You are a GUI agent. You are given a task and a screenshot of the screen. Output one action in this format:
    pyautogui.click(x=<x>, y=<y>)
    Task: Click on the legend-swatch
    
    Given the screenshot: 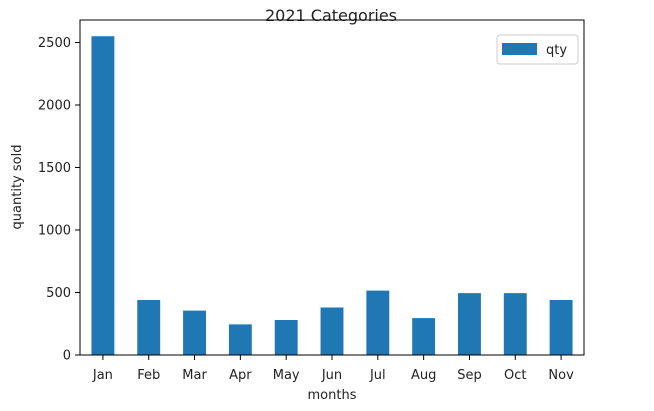 What is the action you would take?
    pyautogui.click(x=519, y=49)
    